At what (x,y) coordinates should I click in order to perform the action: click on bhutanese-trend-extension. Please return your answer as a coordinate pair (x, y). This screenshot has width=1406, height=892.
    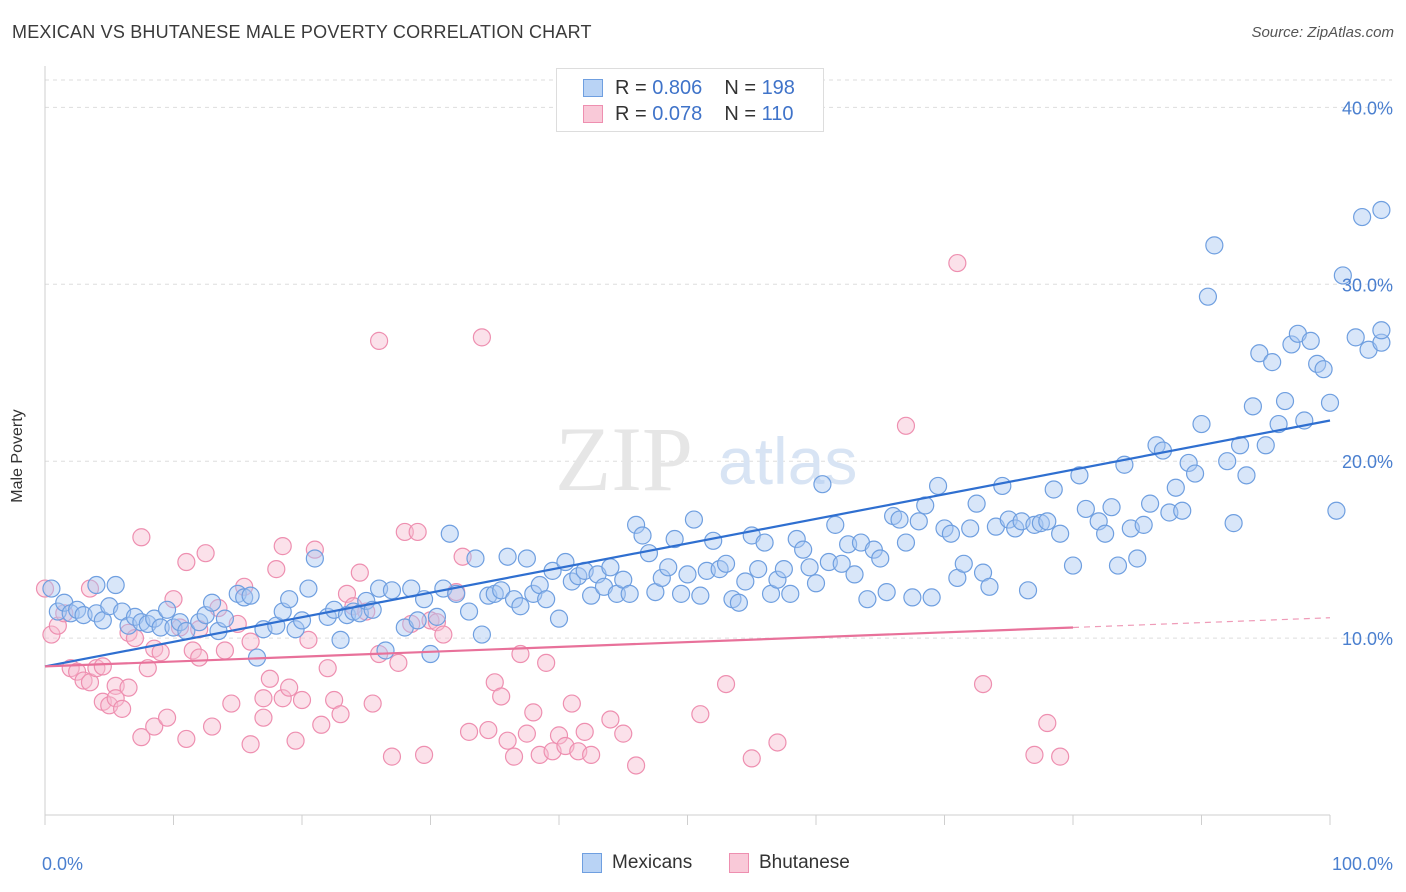
    Looking at the image, I should click on (1201, 623).